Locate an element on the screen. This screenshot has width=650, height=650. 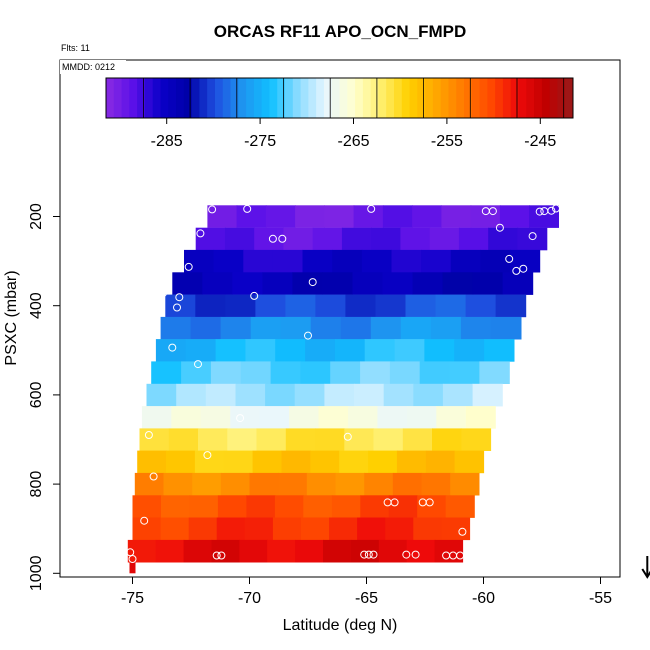
colorbar-tick-label: -245 is located at coordinates (540, 141).